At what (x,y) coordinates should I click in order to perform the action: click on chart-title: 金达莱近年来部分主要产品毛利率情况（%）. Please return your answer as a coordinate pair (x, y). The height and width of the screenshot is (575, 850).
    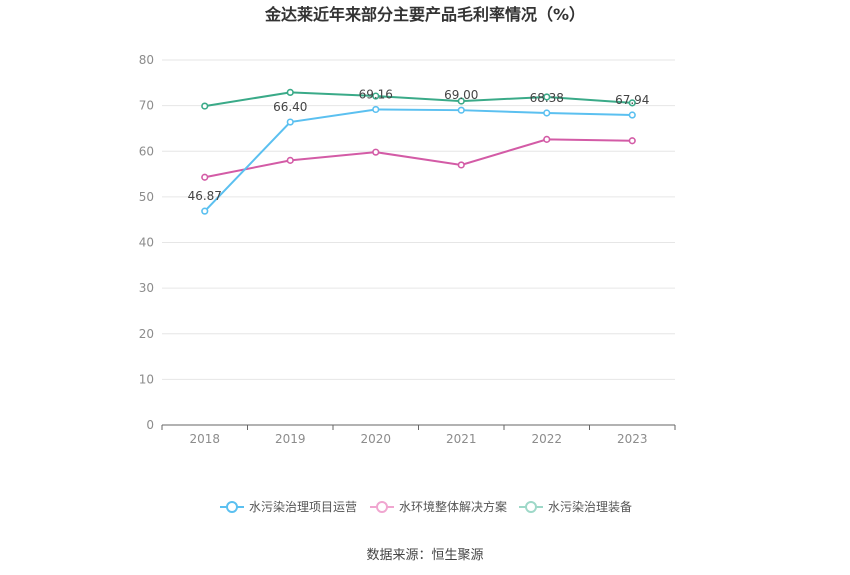
    Looking at the image, I should click on (424, 14).